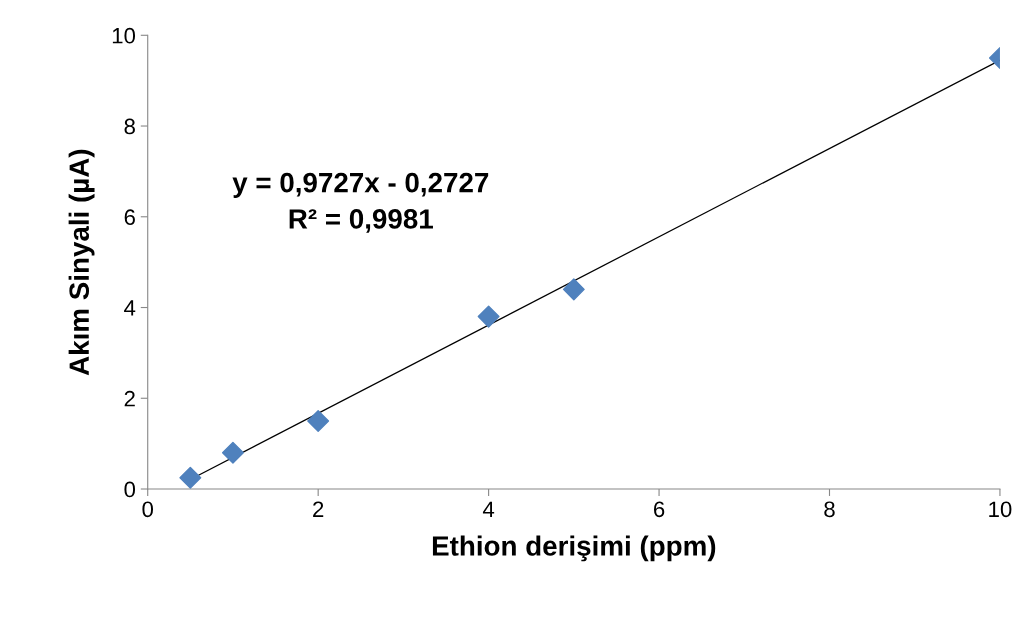 The image size is (1033, 619). Describe the element at coordinates (361, 221) in the screenshot. I see `annotation: R² = 0,9981` at that location.